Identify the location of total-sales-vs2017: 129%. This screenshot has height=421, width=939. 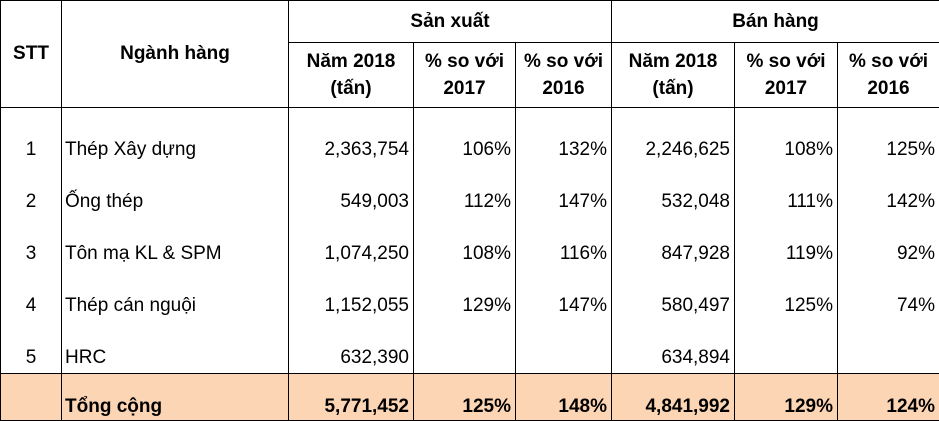
(786, 397).